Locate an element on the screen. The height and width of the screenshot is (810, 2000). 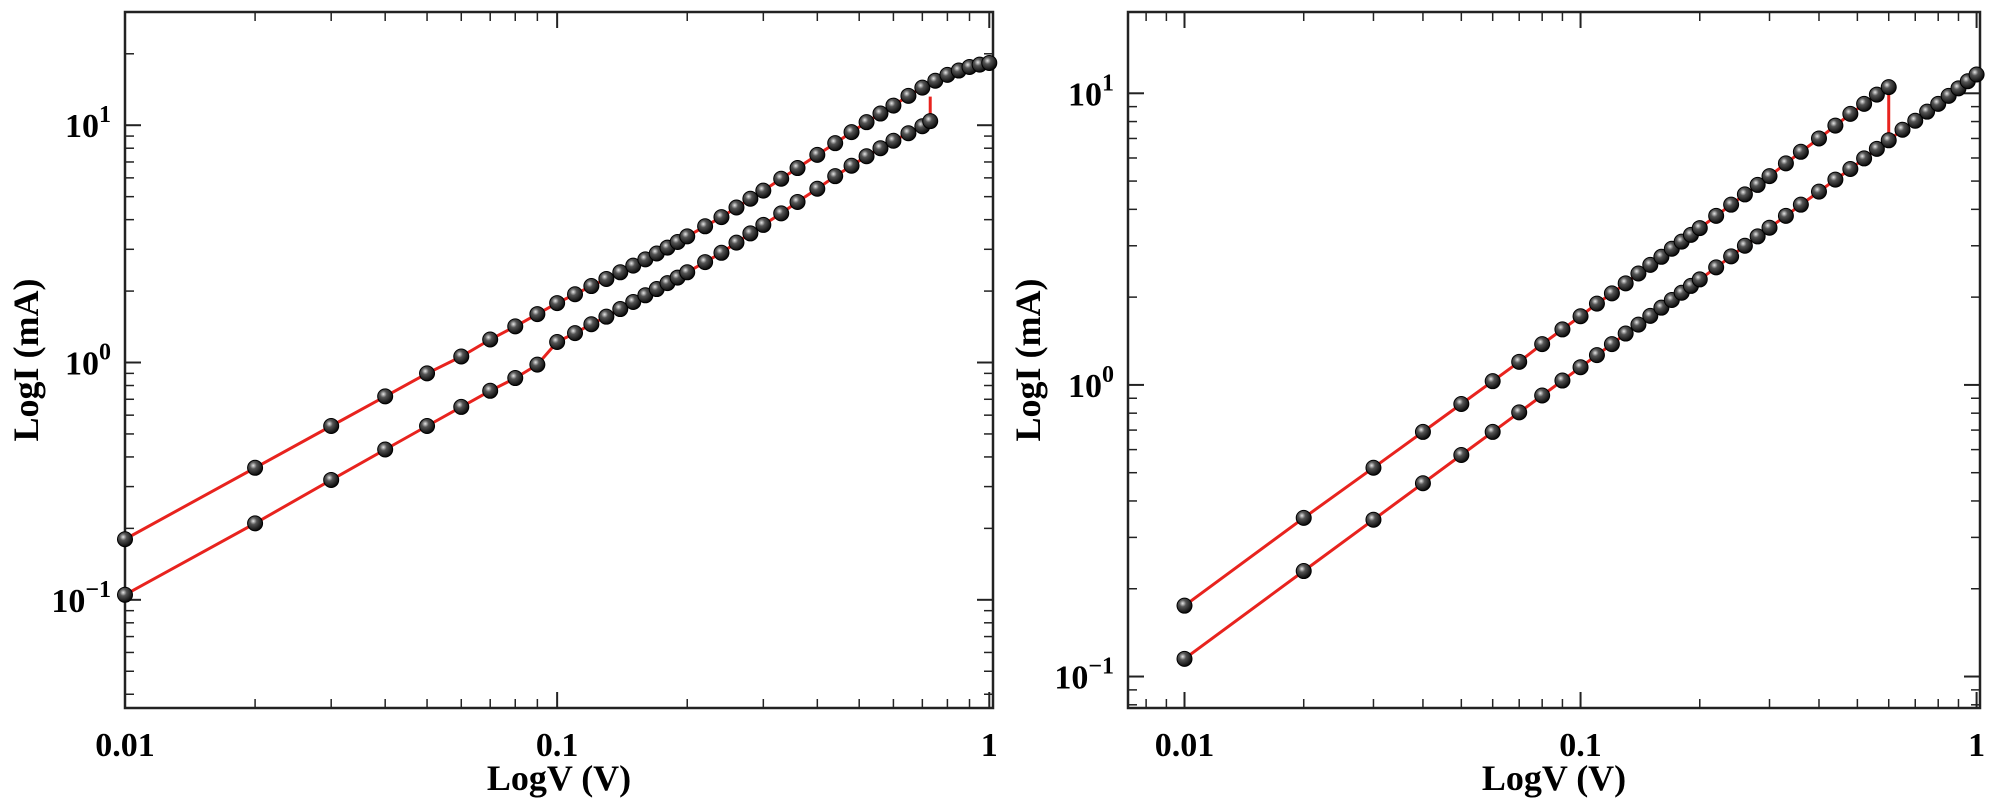
y-tick-label: 10⁻¹ is located at coordinates (81, 598).